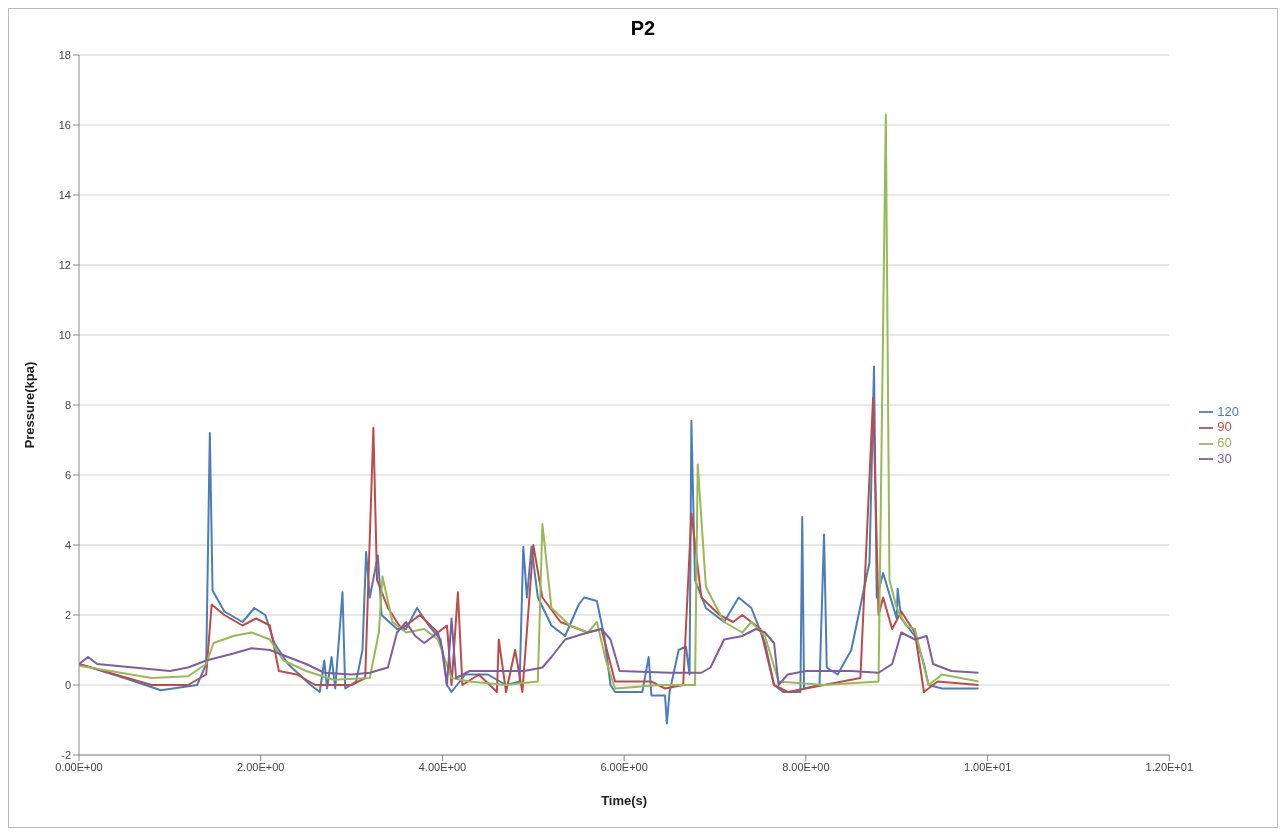  I want to click on y-tick-label: 2, so click(67, 614).